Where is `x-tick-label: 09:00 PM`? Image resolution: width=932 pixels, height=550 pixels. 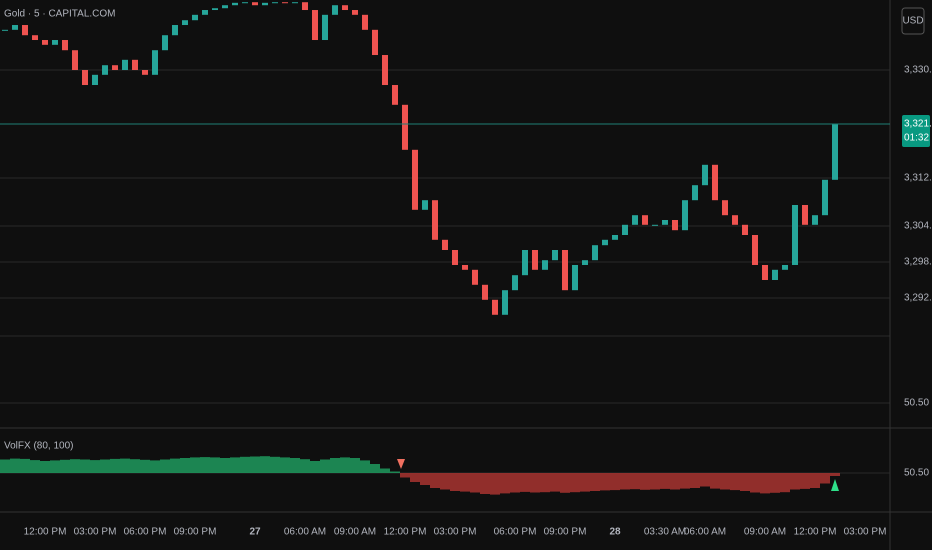
x-tick-label: 09:00 PM is located at coordinates (565, 532).